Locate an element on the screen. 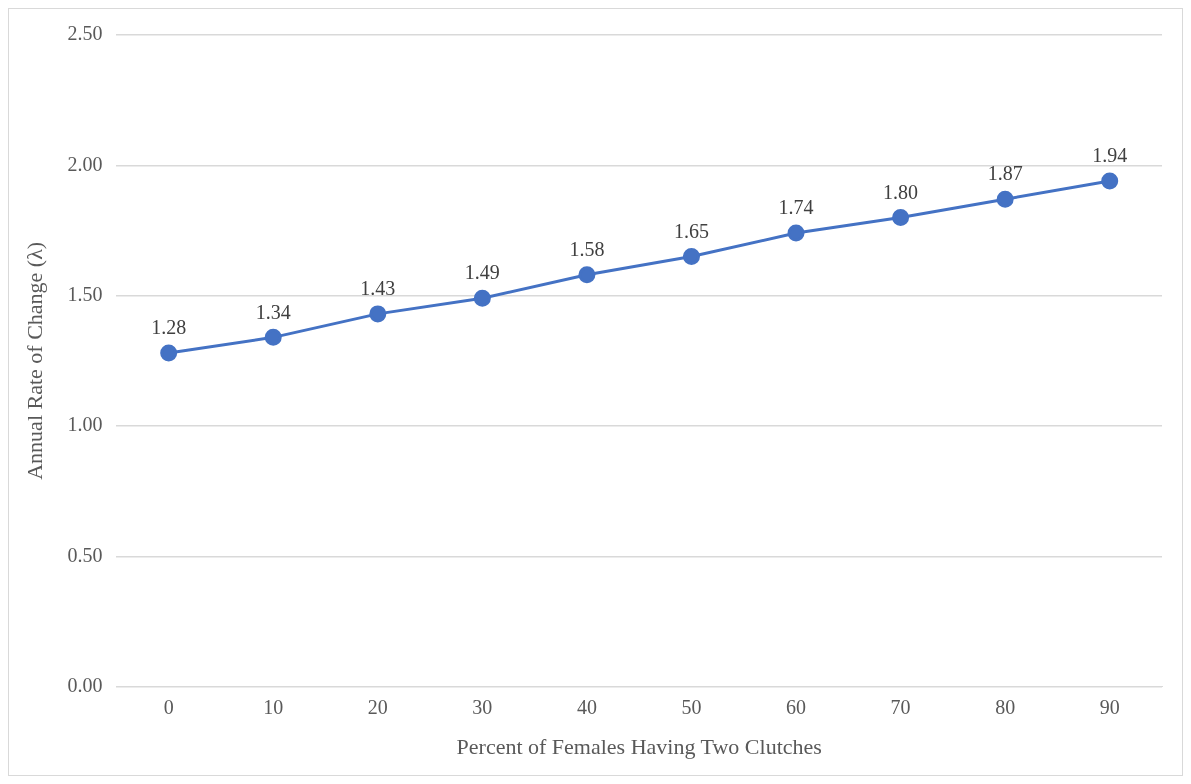 Image resolution: width=1191 pixels, height=784 pixels. y-tick-label: 0.50 is located at coordinates (85, 554).